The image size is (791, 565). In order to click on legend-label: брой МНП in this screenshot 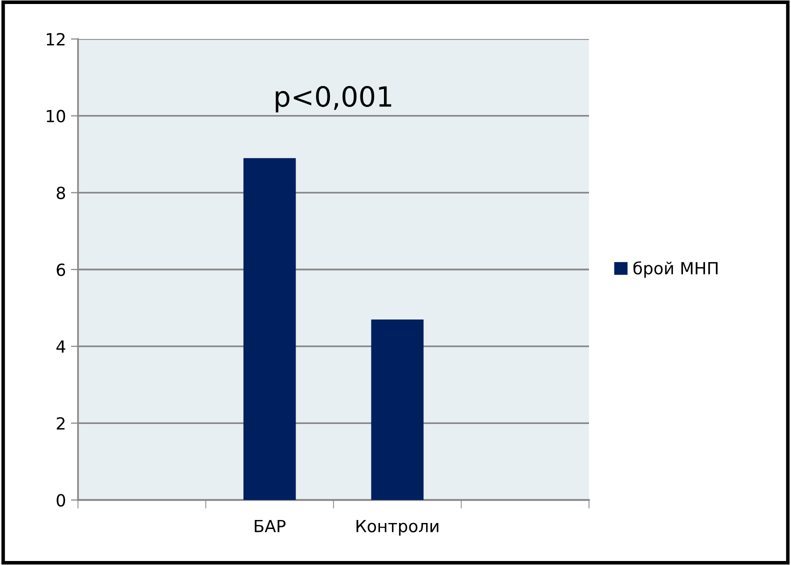, I will do `click(675, 269)`.